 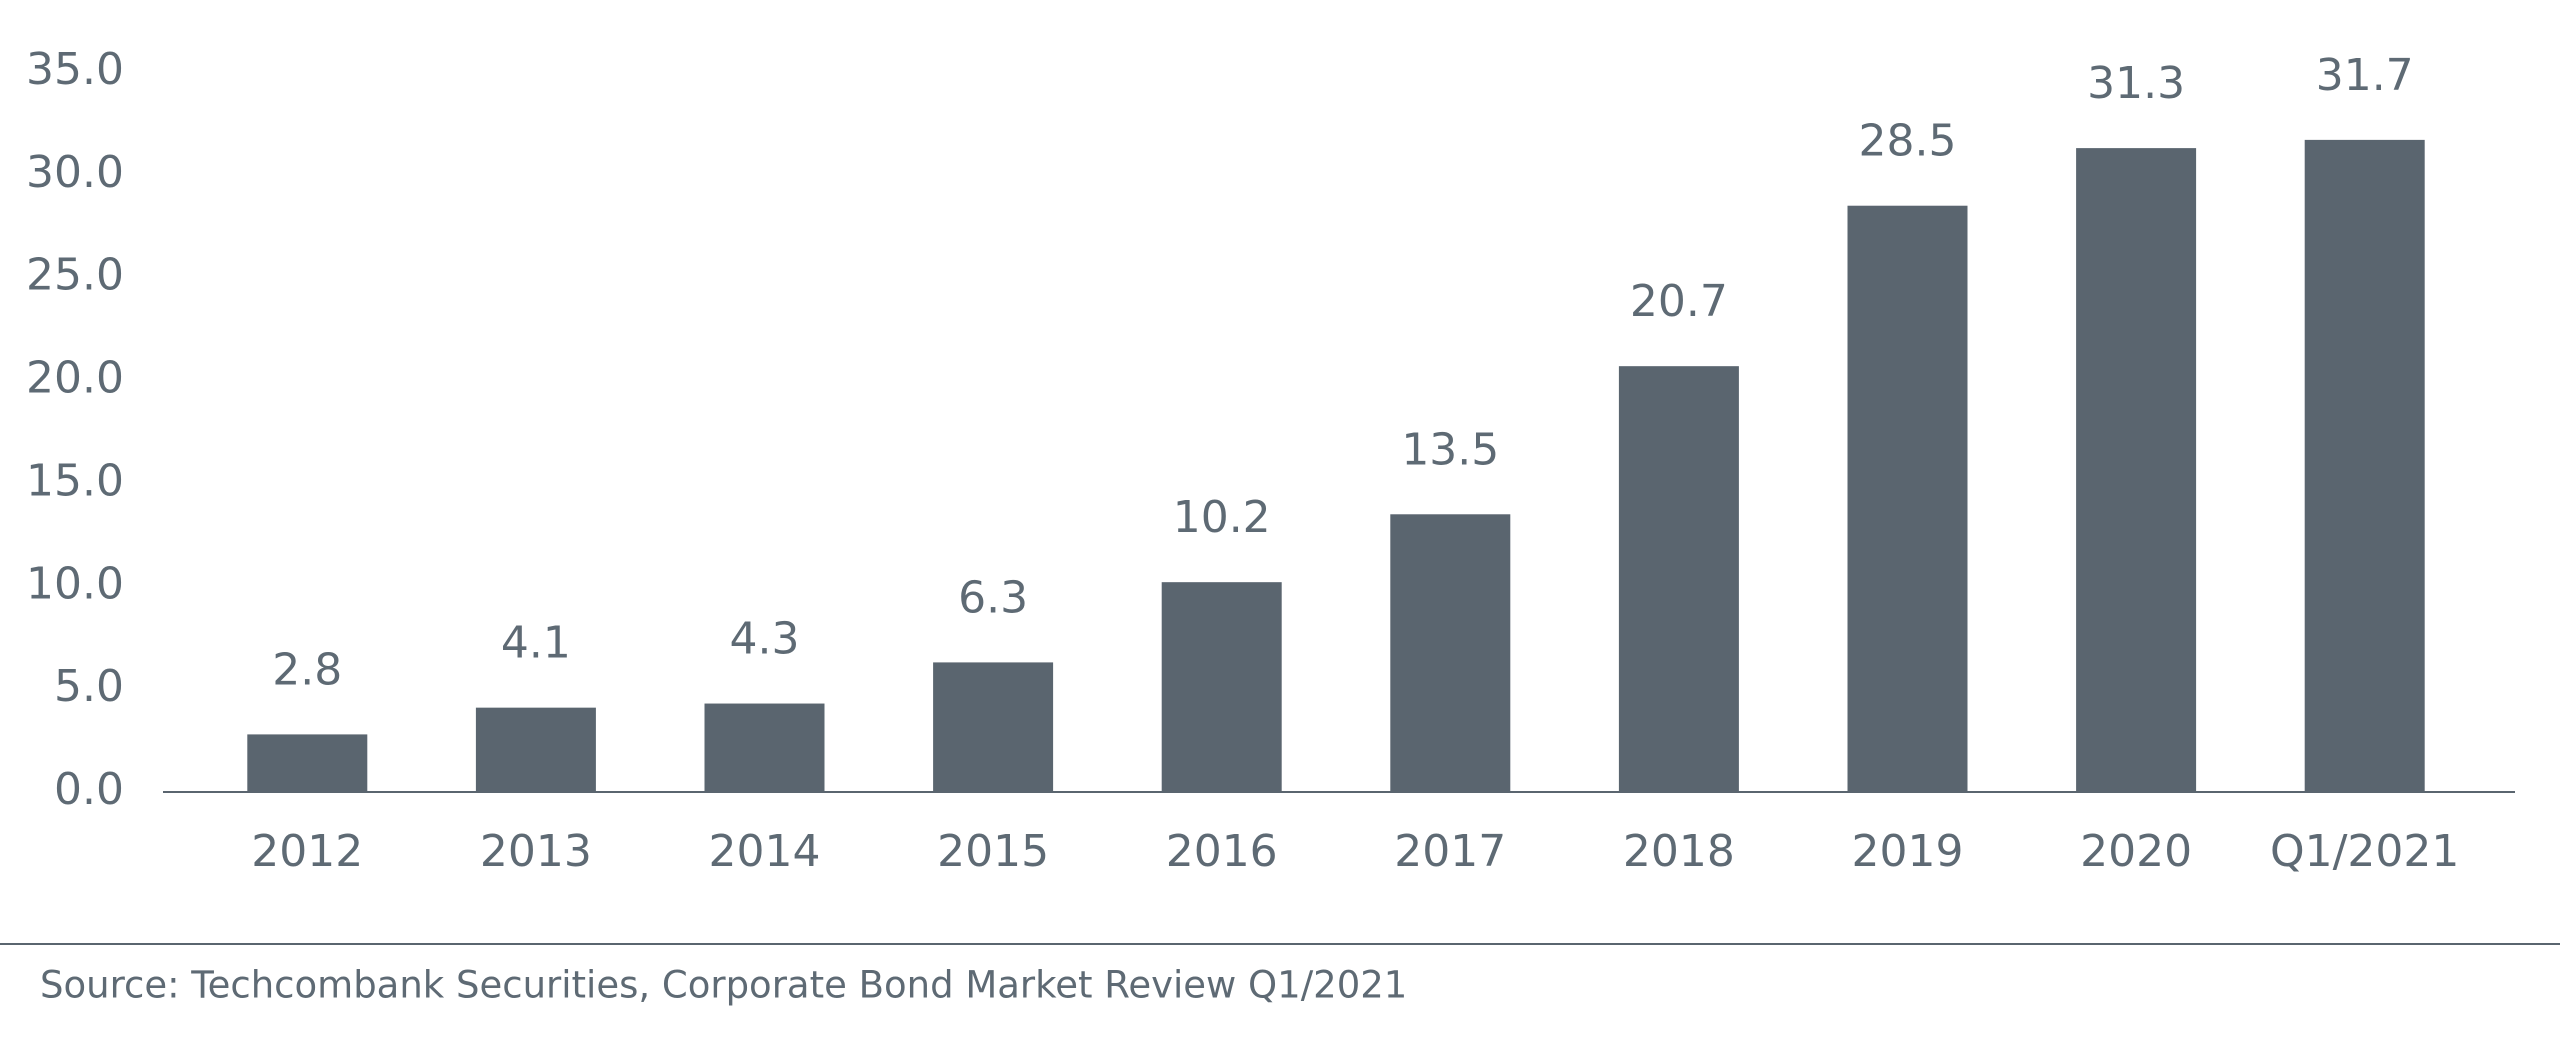 I want to click on data-label: 2.8, so click(x=307, y=669).